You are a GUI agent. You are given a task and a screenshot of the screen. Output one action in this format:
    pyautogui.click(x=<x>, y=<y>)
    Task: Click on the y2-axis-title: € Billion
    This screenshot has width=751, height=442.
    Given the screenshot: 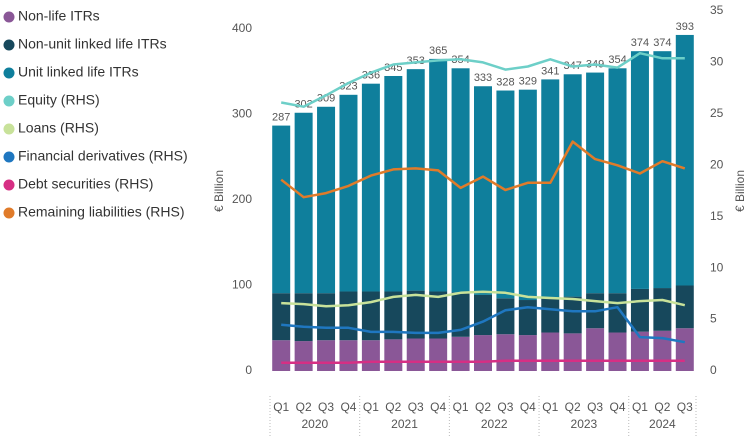 What is the action you would take?
    pyautogui.click(x=740, y=191)
    